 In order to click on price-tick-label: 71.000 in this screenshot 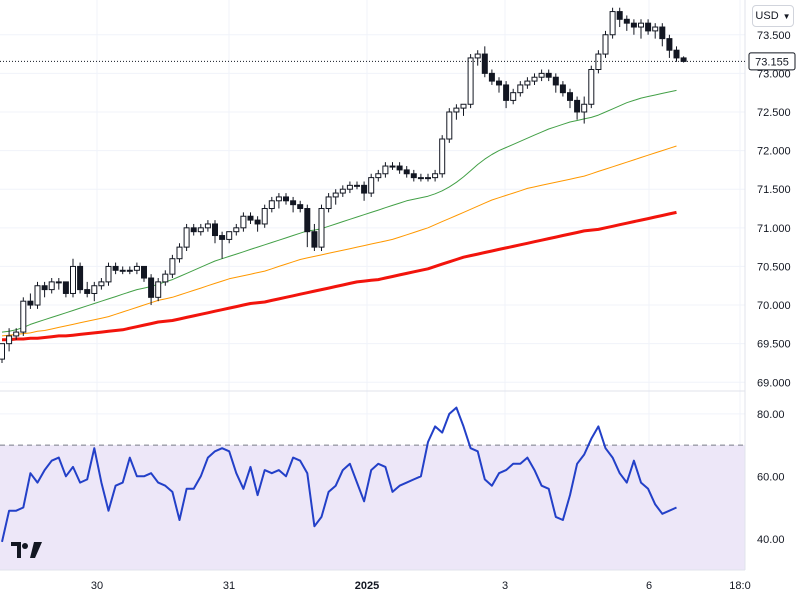, I will do `click(774, 229)`.